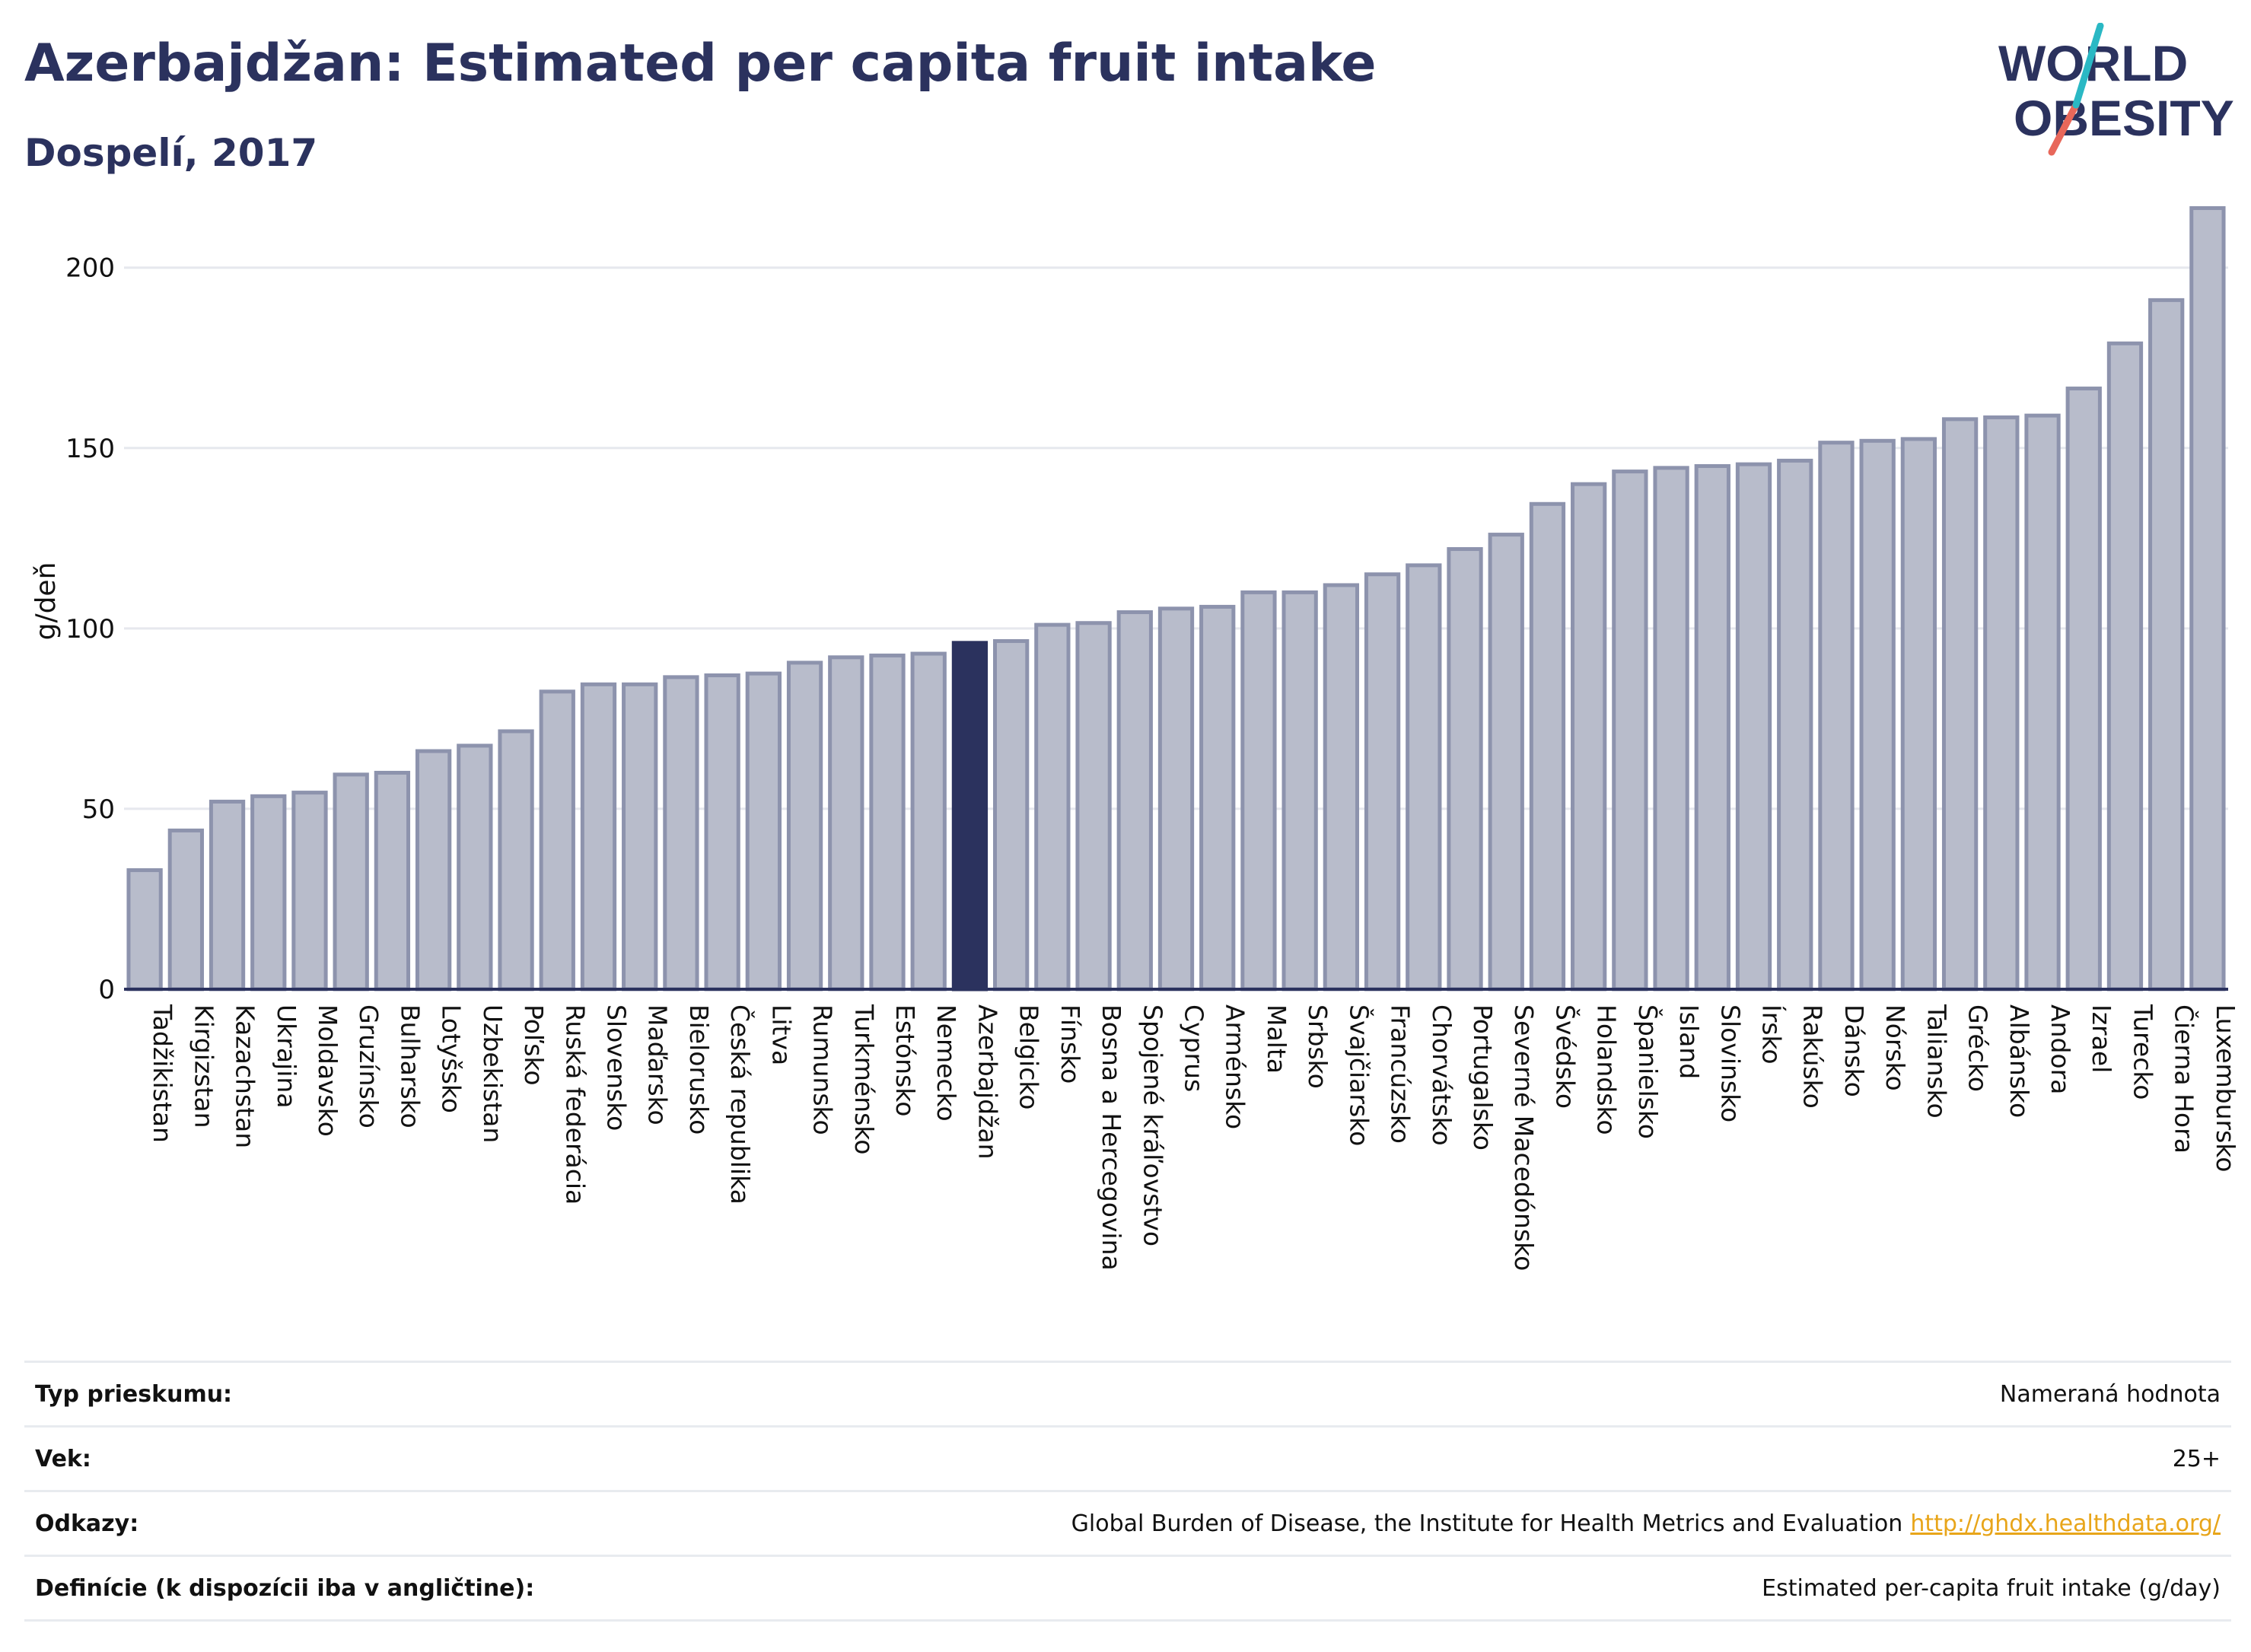 This screenshot has height=1652, width=2251. I want to click on x-tick-label: Chorvátsko, so click(1442, 1075).